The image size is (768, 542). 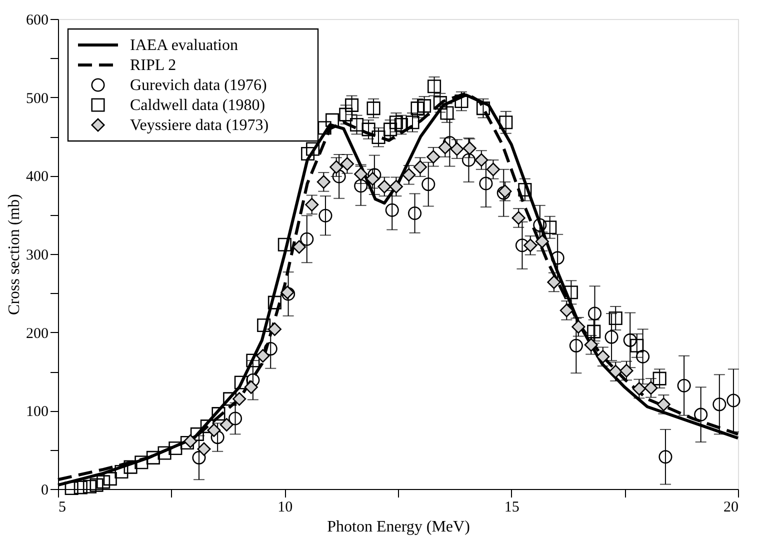 I want to click on legend-label: Veyssiere data (1973), so click(x=199, y=125).